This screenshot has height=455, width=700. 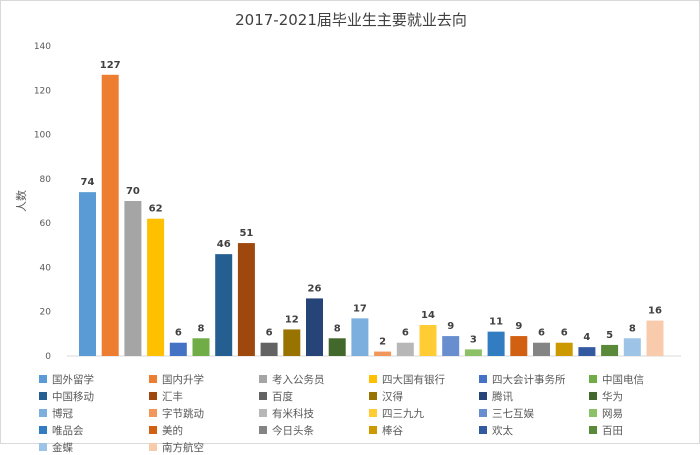 What do you see at coordinates (424, 396) in the screenshot?
I see `legend-item: 汉得` at bounding box center [424, 396].